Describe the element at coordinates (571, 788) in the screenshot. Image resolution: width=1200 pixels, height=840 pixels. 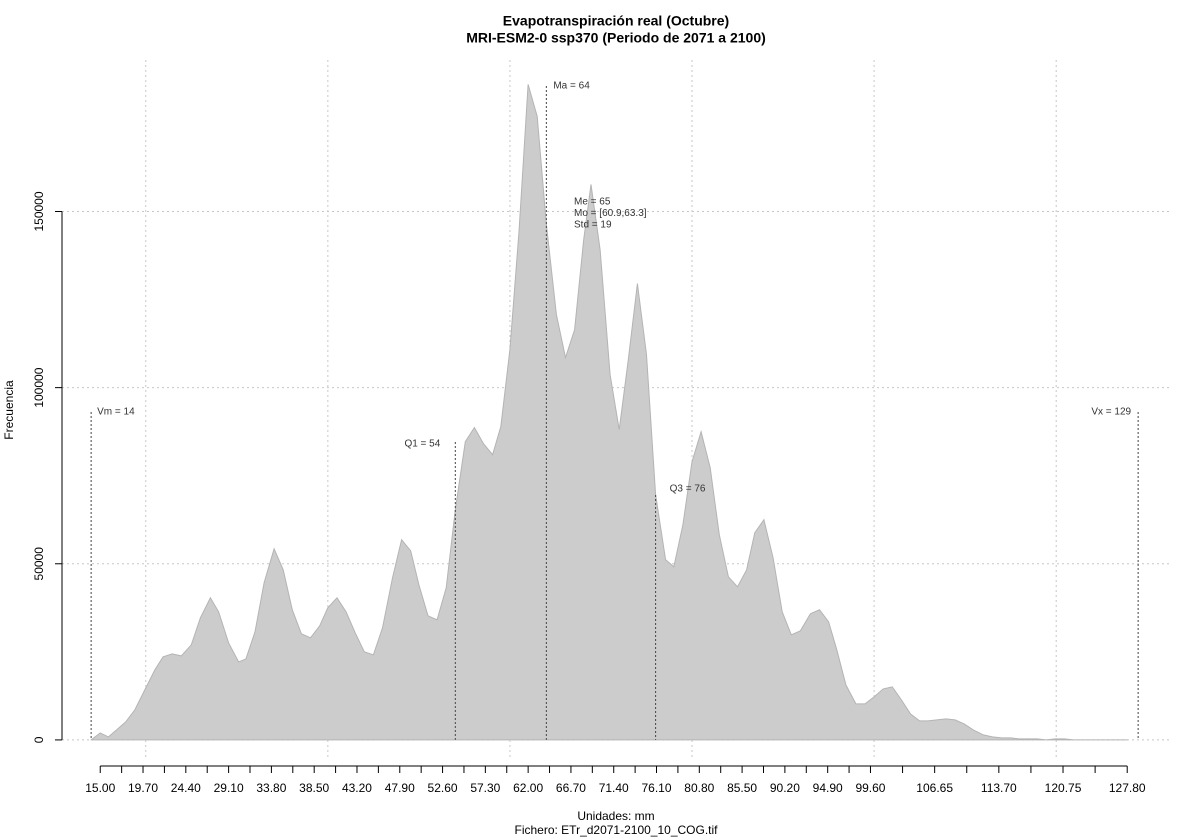
I see `x-tick-label: 66.70` at that location.